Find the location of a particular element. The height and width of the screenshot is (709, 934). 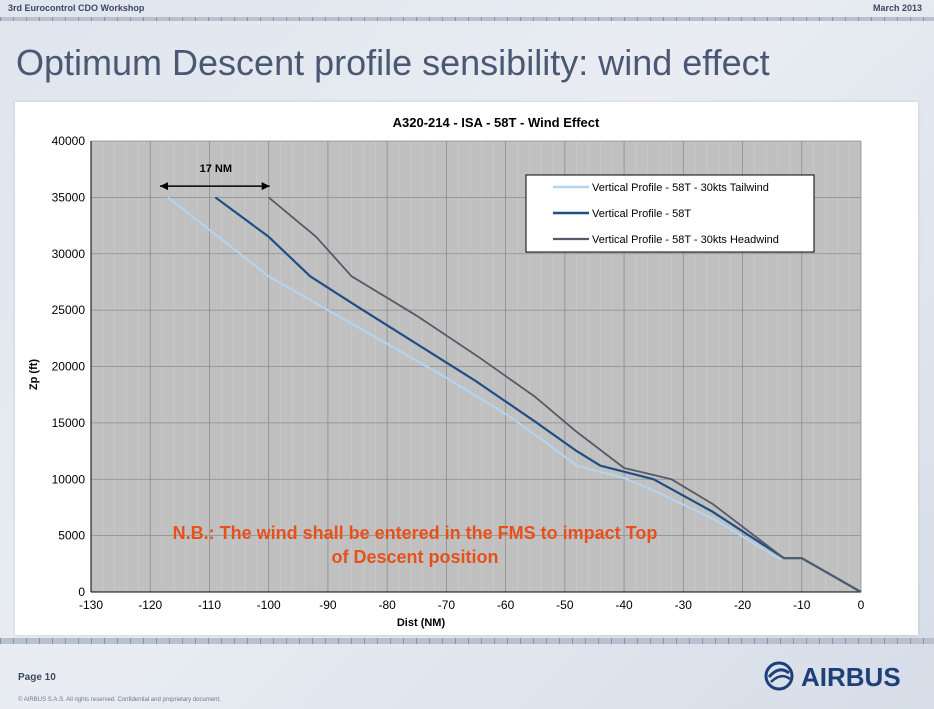

x-tick-label: -20 is located at coordinates (743, 605).